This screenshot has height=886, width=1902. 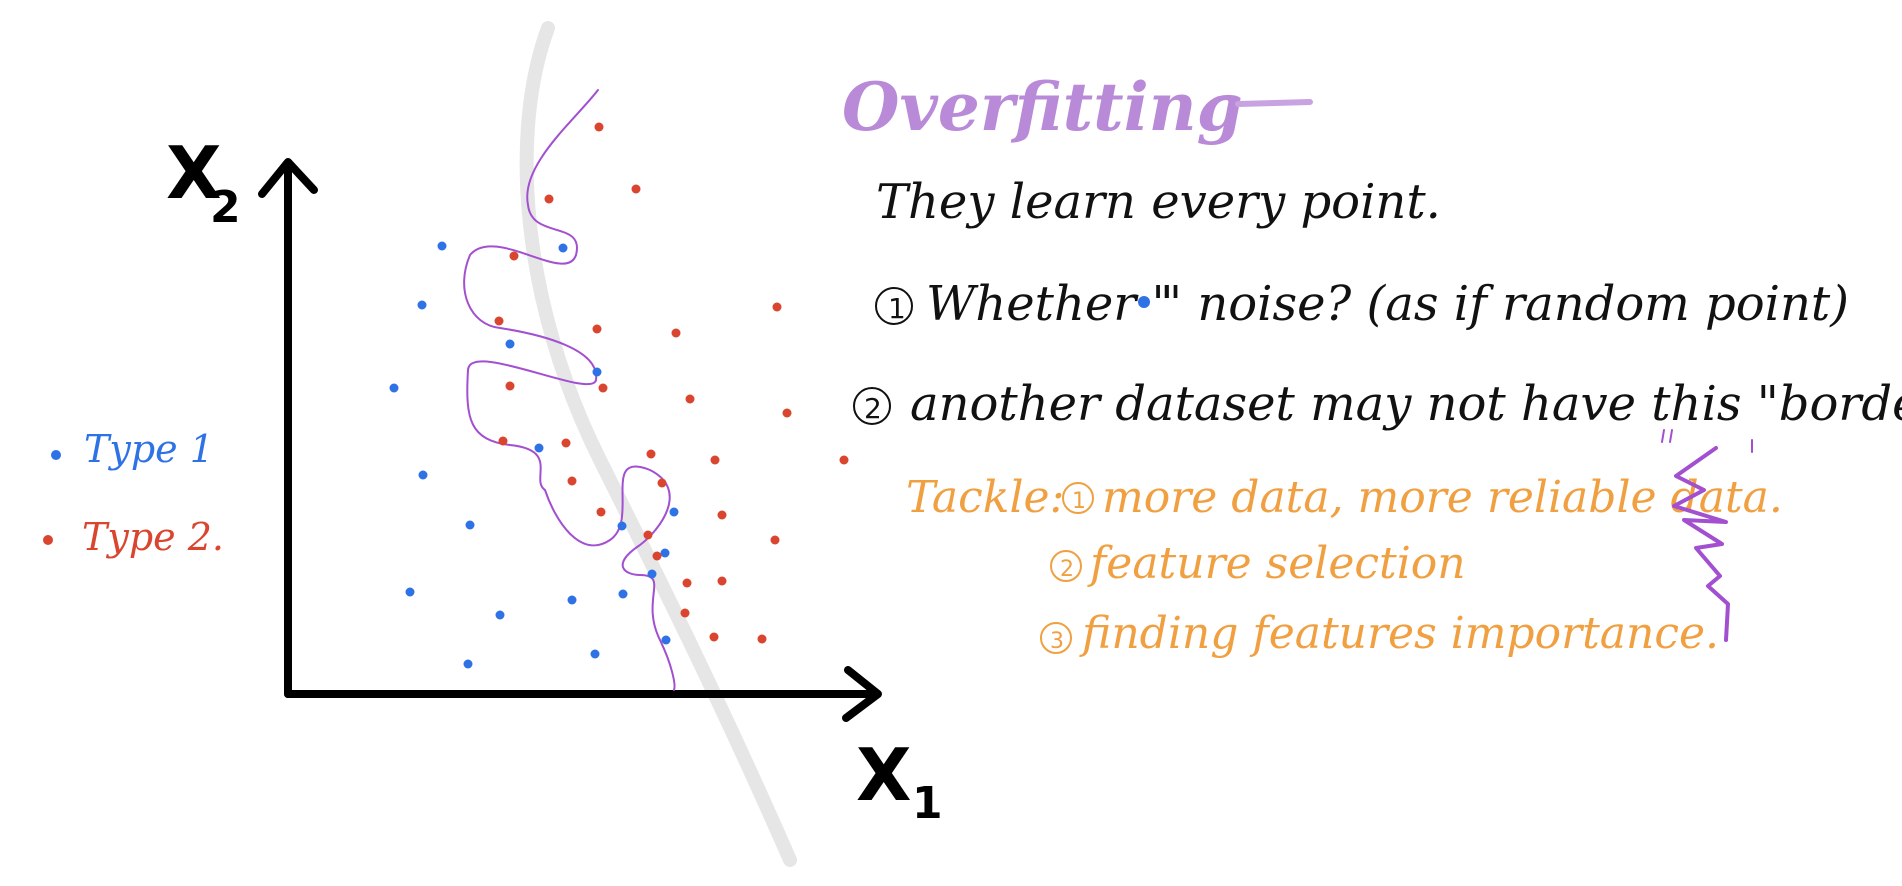 What do you see at coordinates (48, 540) in the screenshot?
I see `red-dot-icon` at bounding box center [48, 540].